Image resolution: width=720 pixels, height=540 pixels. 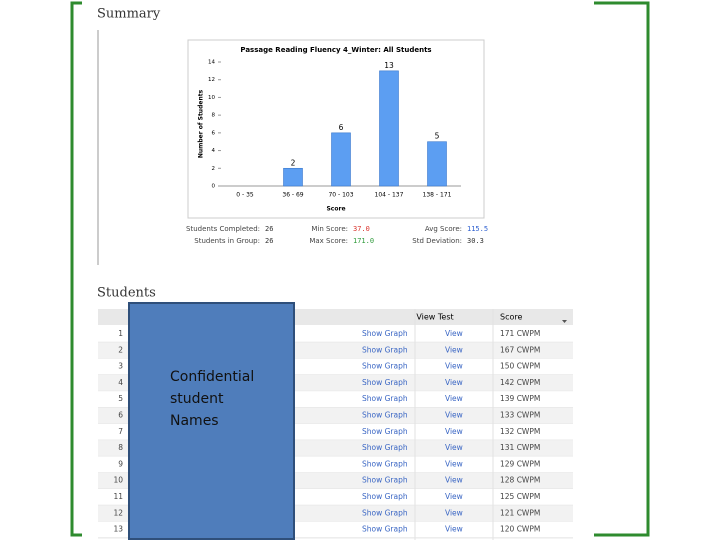 I want to click on score: 142 CWPM, so click(x=520, y=382).